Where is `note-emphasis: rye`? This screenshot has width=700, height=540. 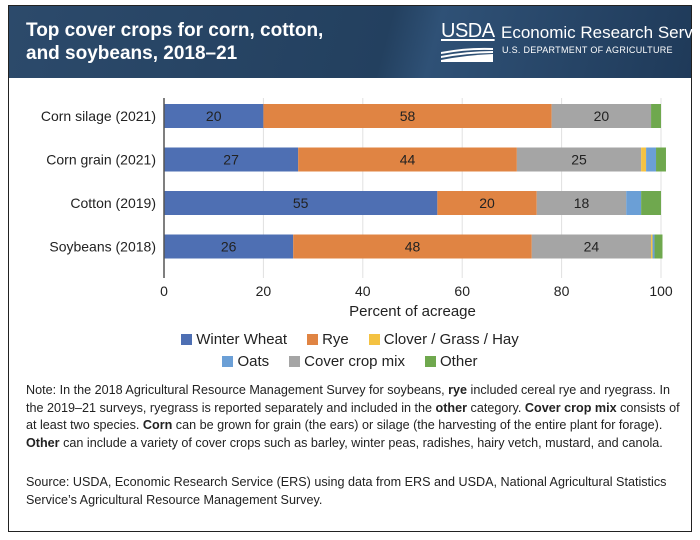 note-emphasis: rye is located at coordinates (458, 390).